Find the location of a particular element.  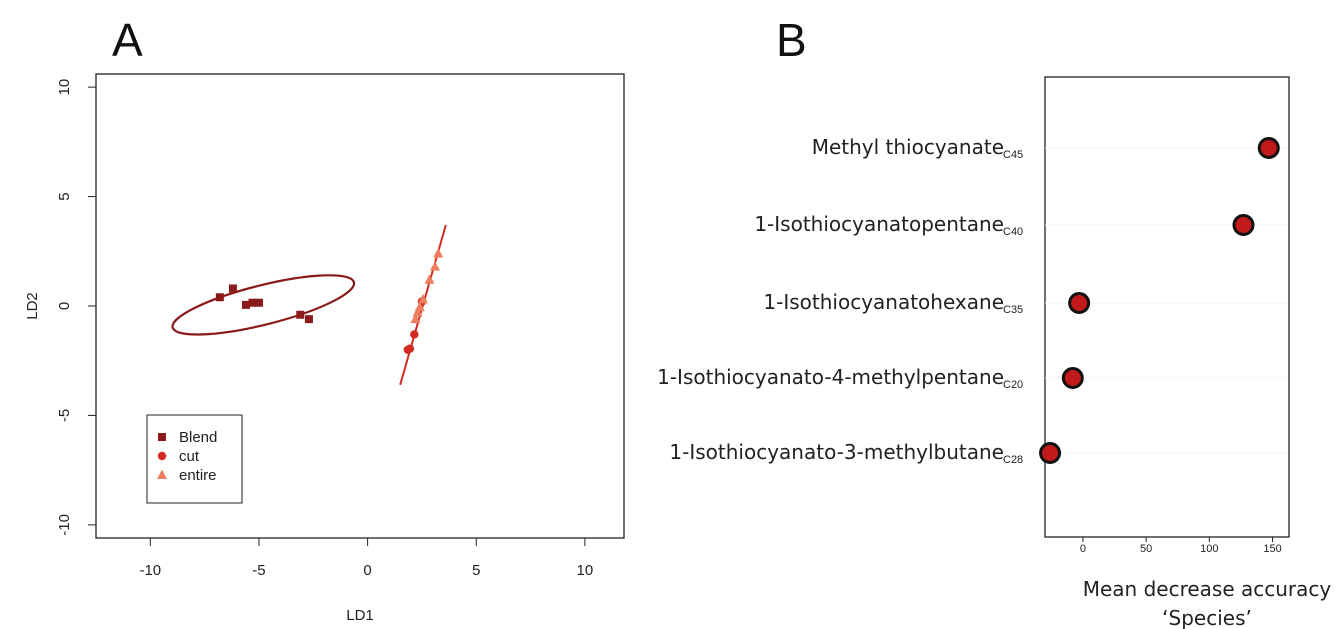

x-tick-label-b: 150 is located at coordinates (1272, 549).